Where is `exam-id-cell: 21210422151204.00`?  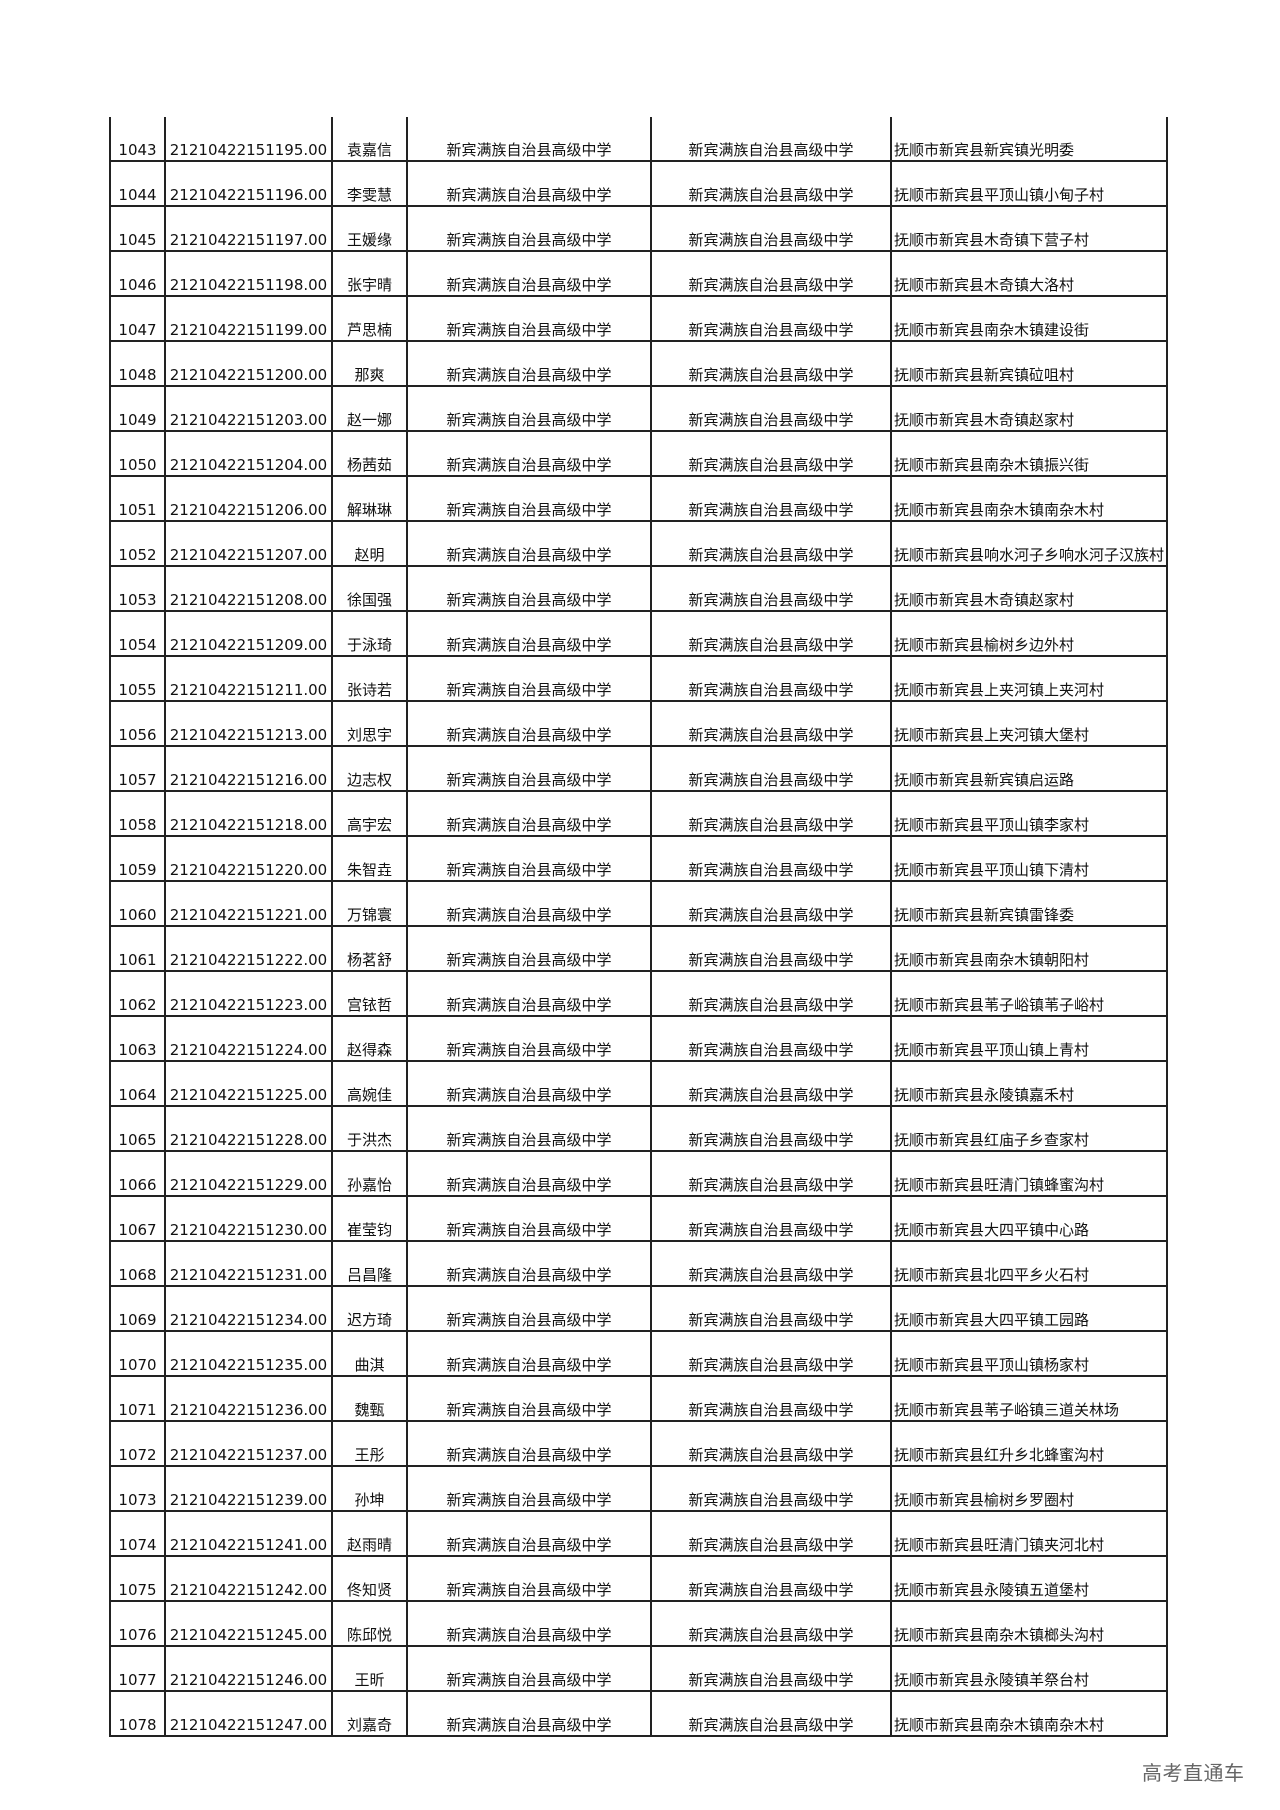 exam-id-cell: 21210422151204.00 is located at coordinates (248, 454).